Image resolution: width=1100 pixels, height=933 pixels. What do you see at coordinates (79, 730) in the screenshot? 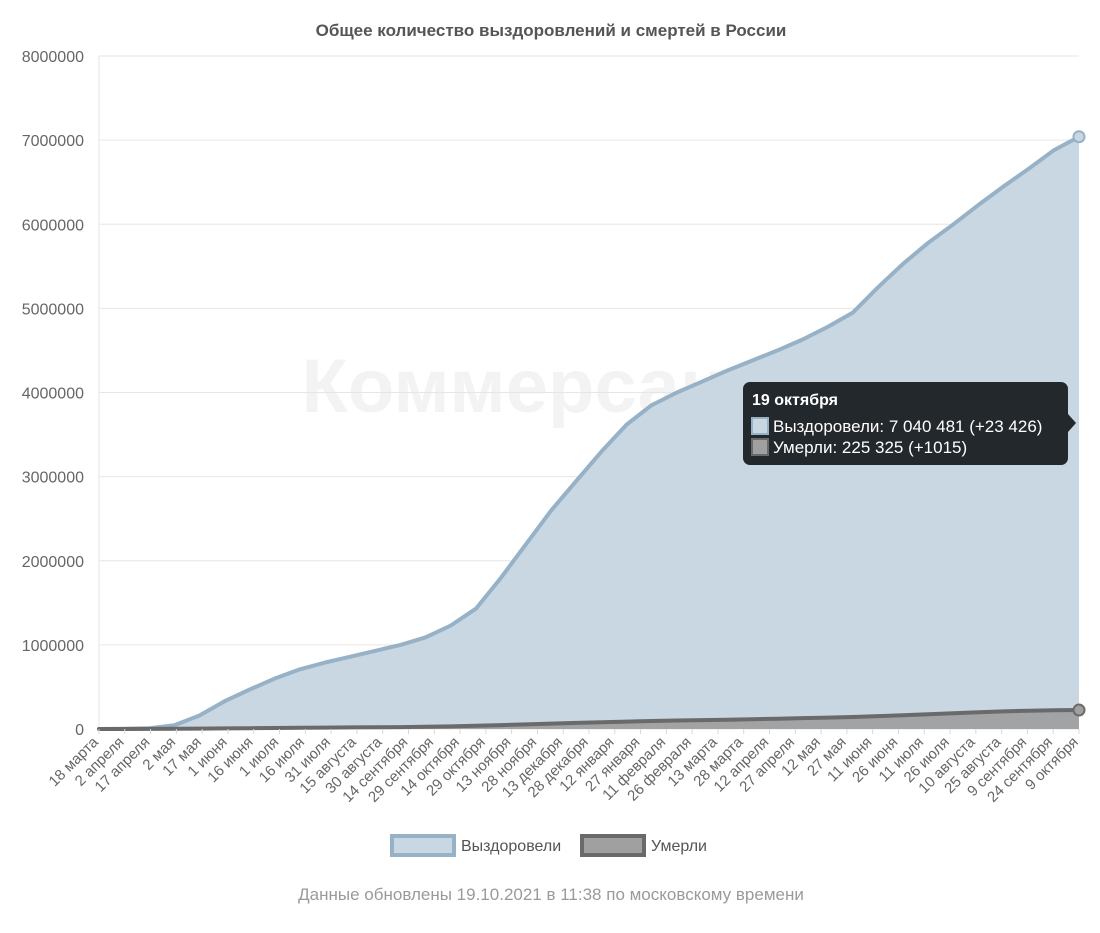
I see `y-tick-label: 0` at bounding box center [79, 730].